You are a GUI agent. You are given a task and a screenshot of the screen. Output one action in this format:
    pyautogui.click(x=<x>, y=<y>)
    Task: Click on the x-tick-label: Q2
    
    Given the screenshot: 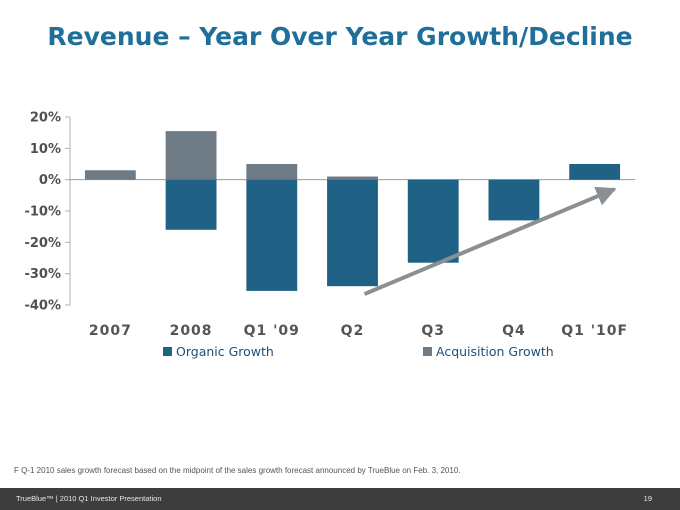 What is the action you would take?
    pyautogui.click(x=353, y=331)
    